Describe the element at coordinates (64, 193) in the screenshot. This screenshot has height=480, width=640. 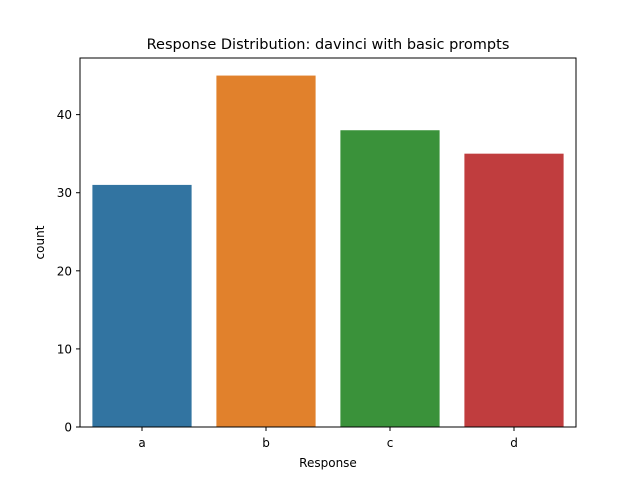
I see `y-tick-label-30: 30` at that location.